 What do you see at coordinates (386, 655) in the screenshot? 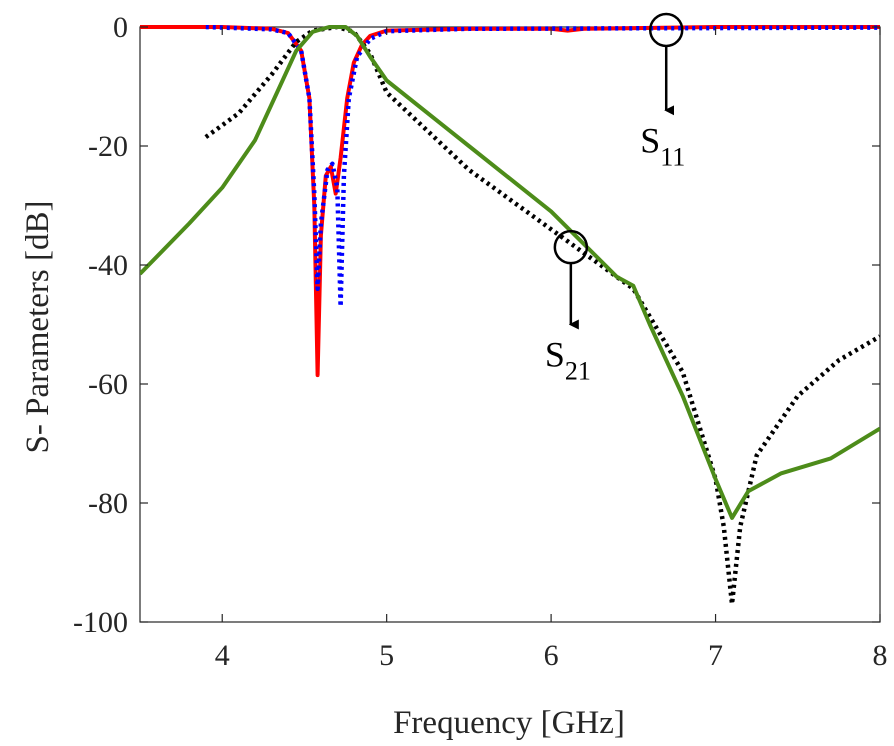
I see `x-tick-label: 5` at bounding box center [386, 655].